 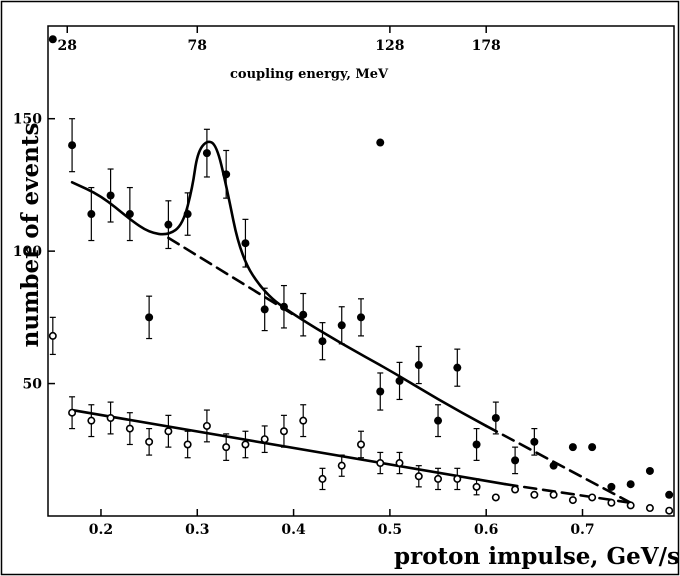 I want to click on x-tick-label: 0.6, so click(x=486, y=530).